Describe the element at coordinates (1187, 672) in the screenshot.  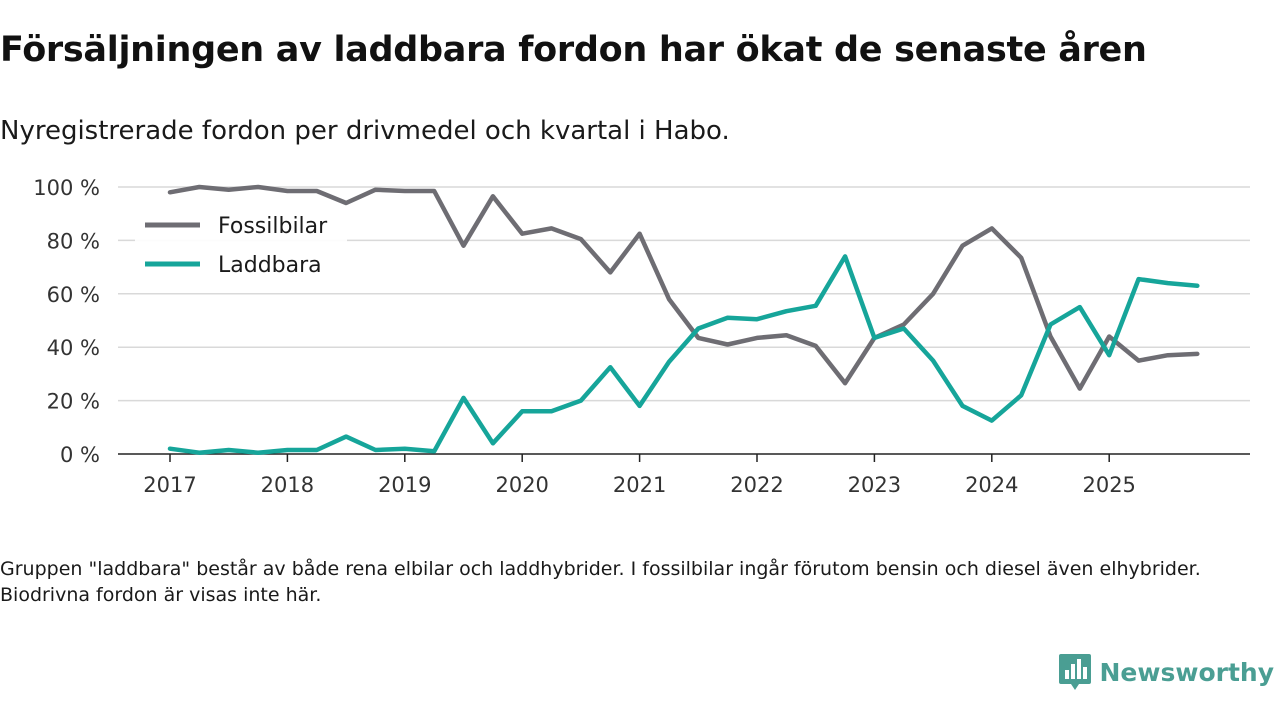
I see `brand-name: Newsworthy` at that location.